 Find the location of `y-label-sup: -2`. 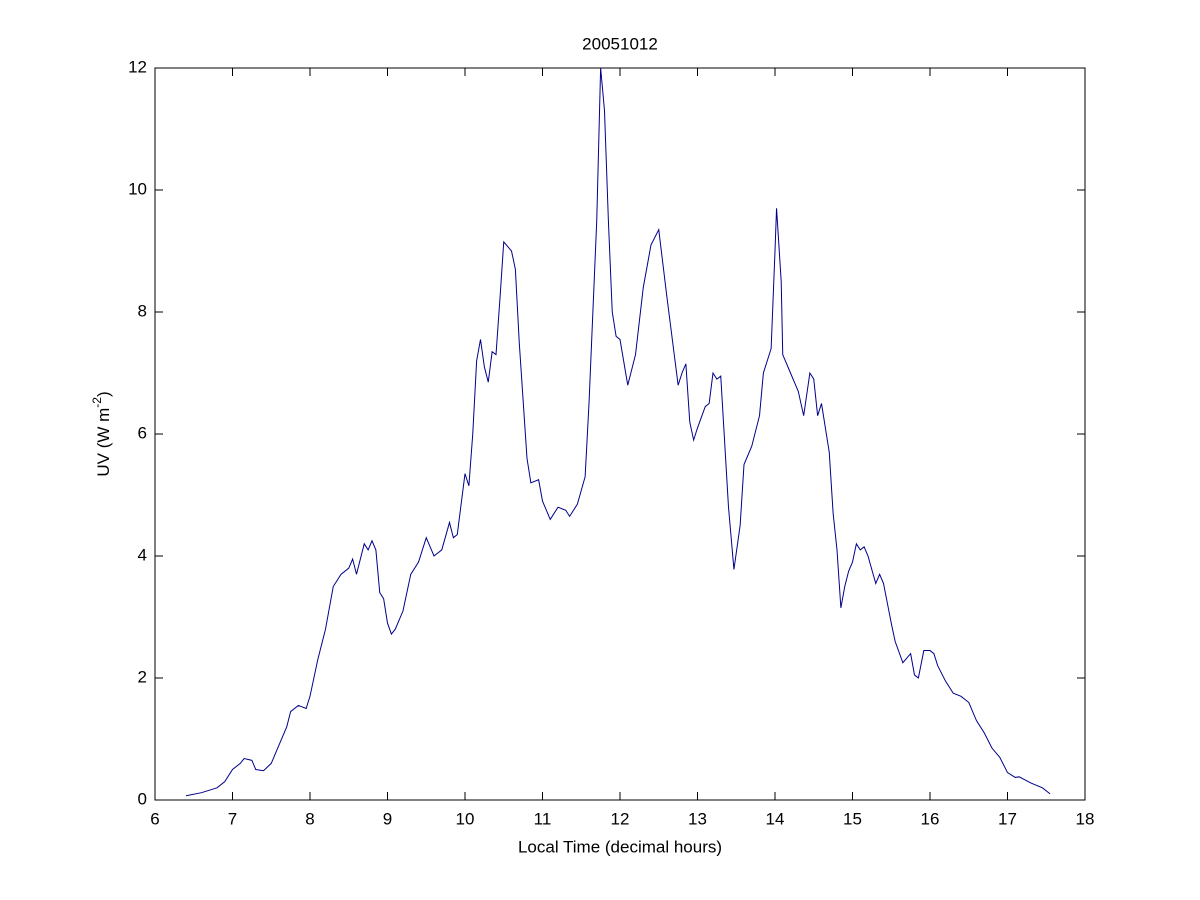

y-label-sup: -2 is located at coordinates (97, 402).